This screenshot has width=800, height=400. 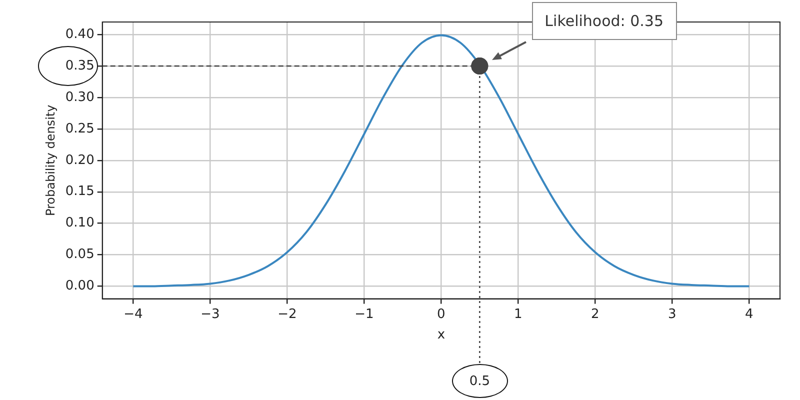 What do you see at coordinates (79, 192) in the screenshot?
I see `y-tick-label: 0.15` at bounding box center [79, 192].